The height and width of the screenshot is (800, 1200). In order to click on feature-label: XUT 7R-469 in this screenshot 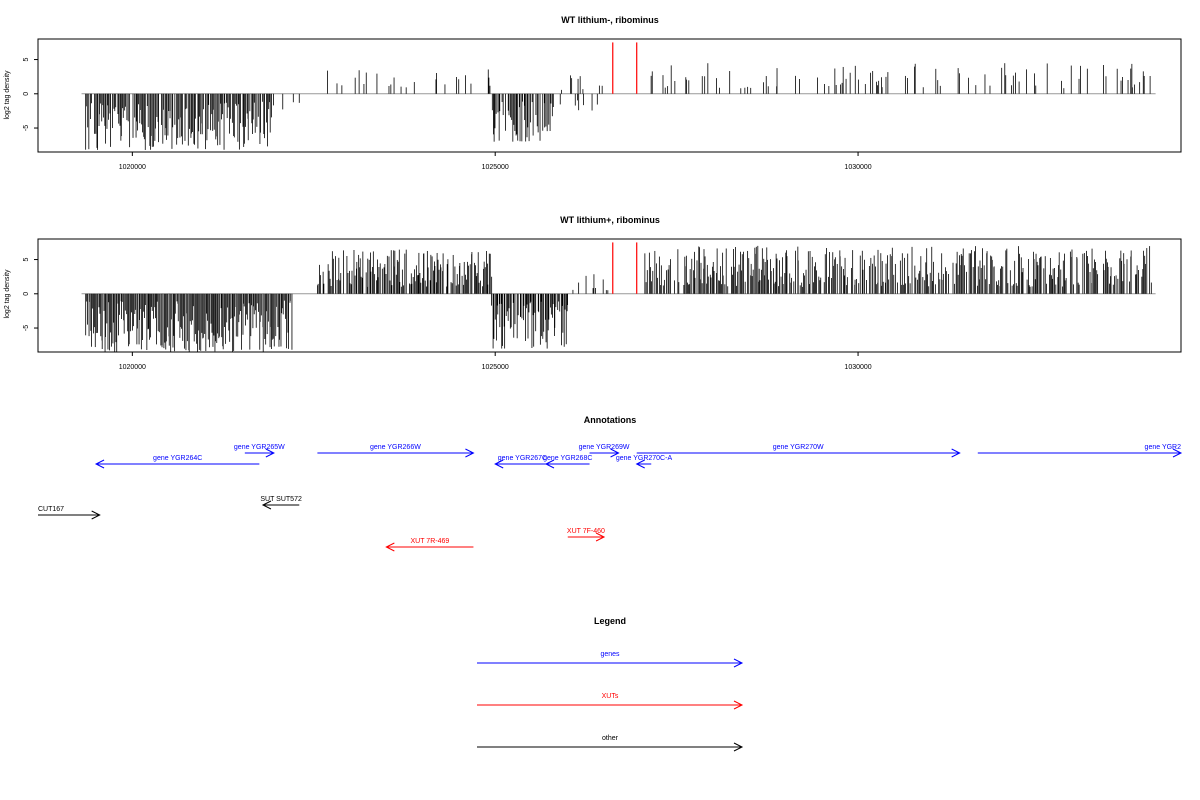, I will do `click(429, 541)`.